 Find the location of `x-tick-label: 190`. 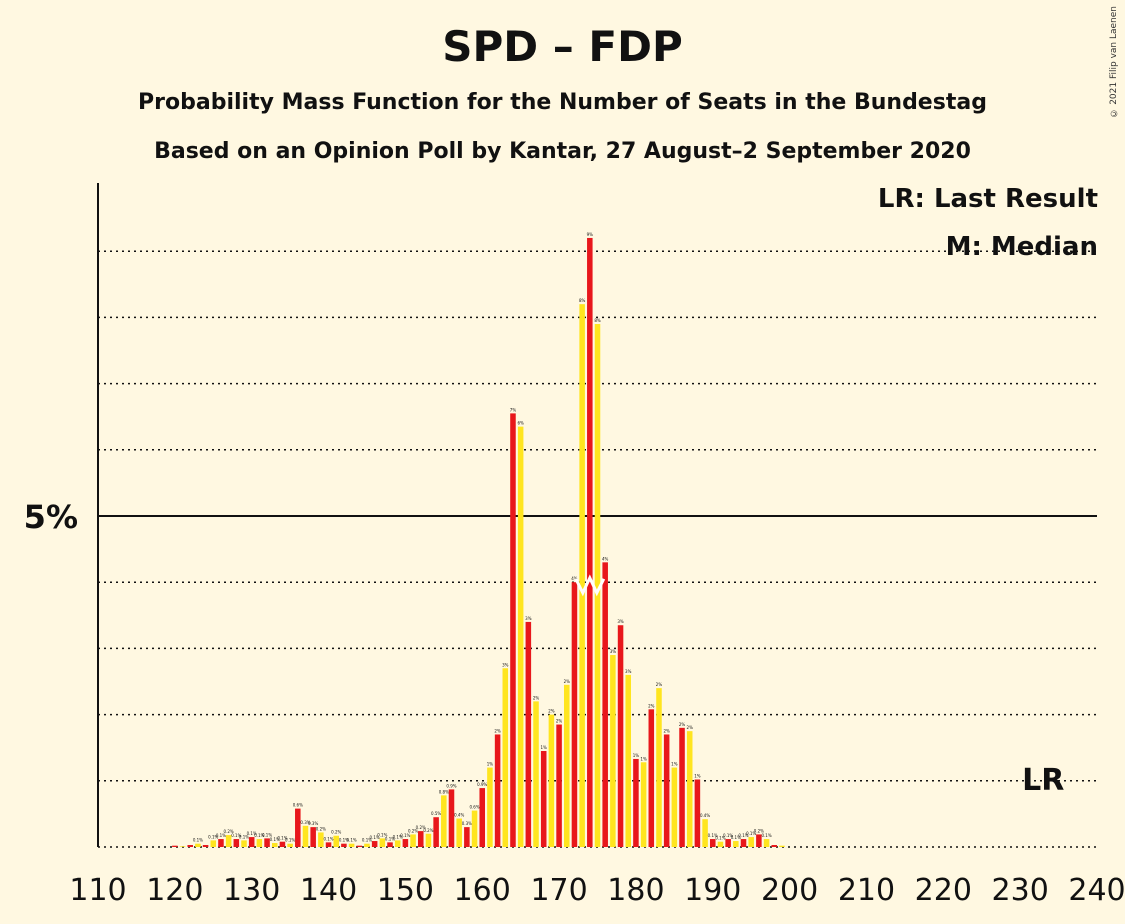

x-tick-label: 190 is located at coordinates (712, 890).